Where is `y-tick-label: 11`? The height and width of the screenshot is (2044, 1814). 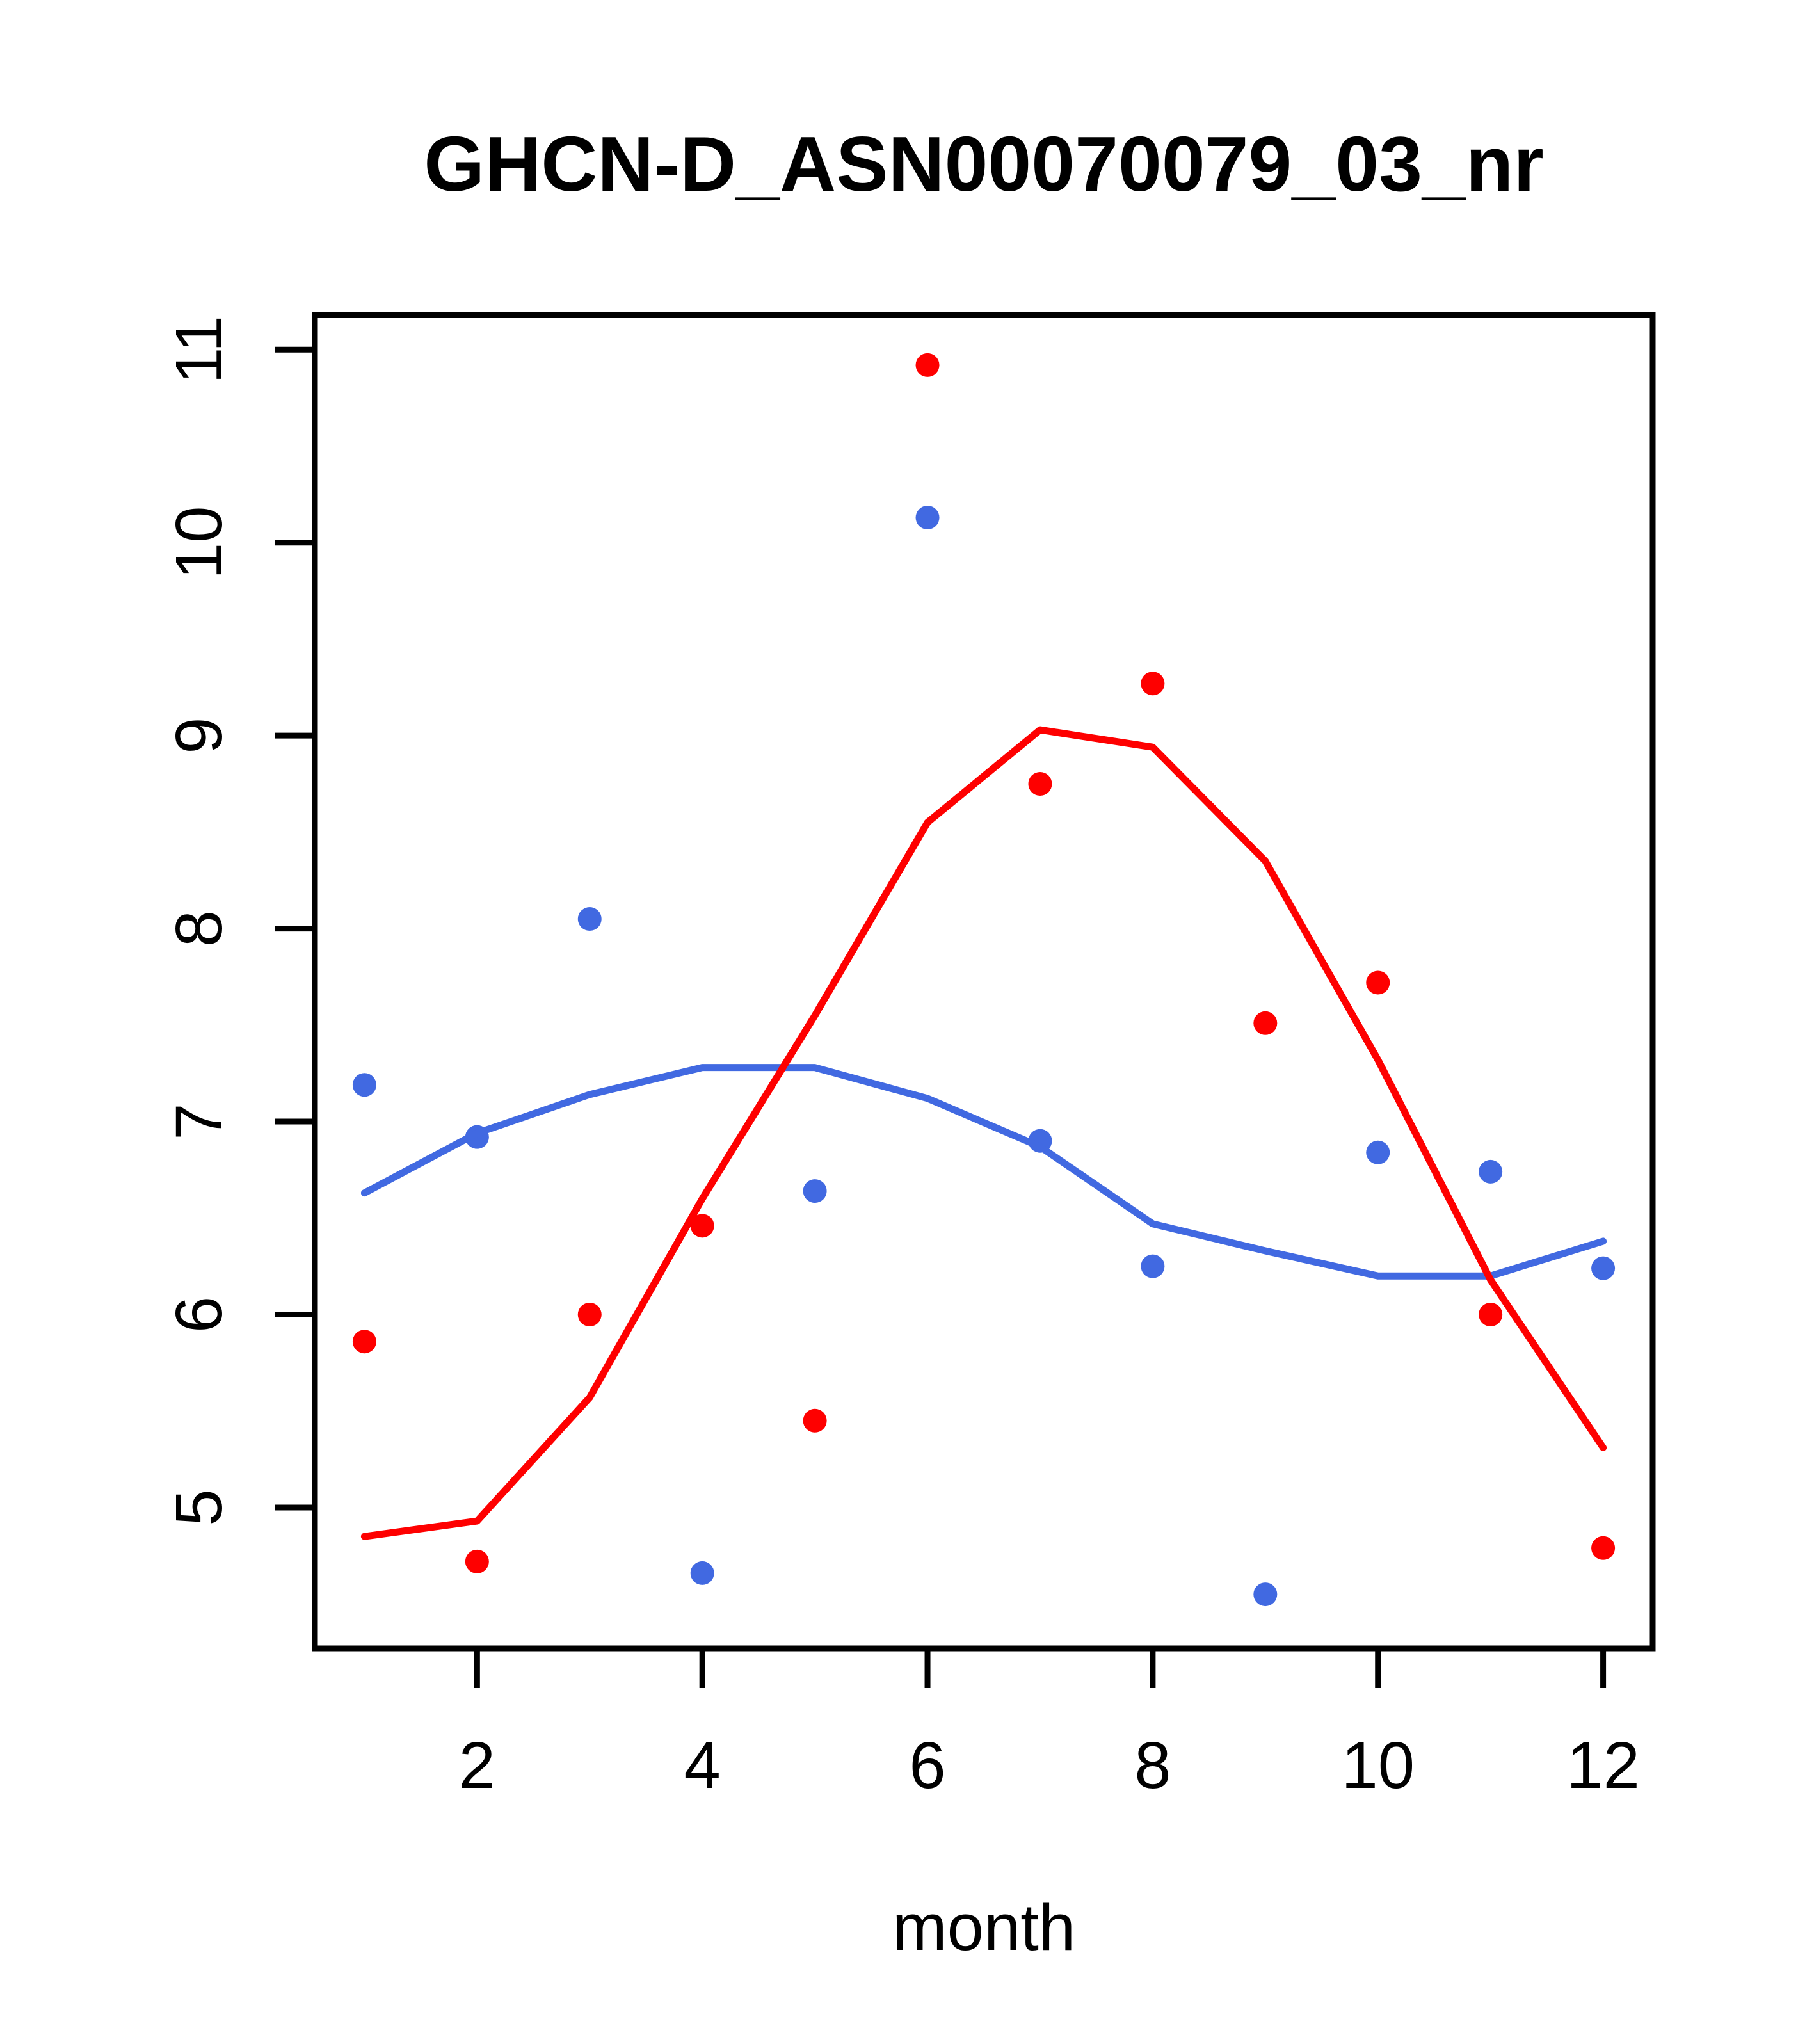
y-tick-label: 11 is located at coordinates (199, 350).